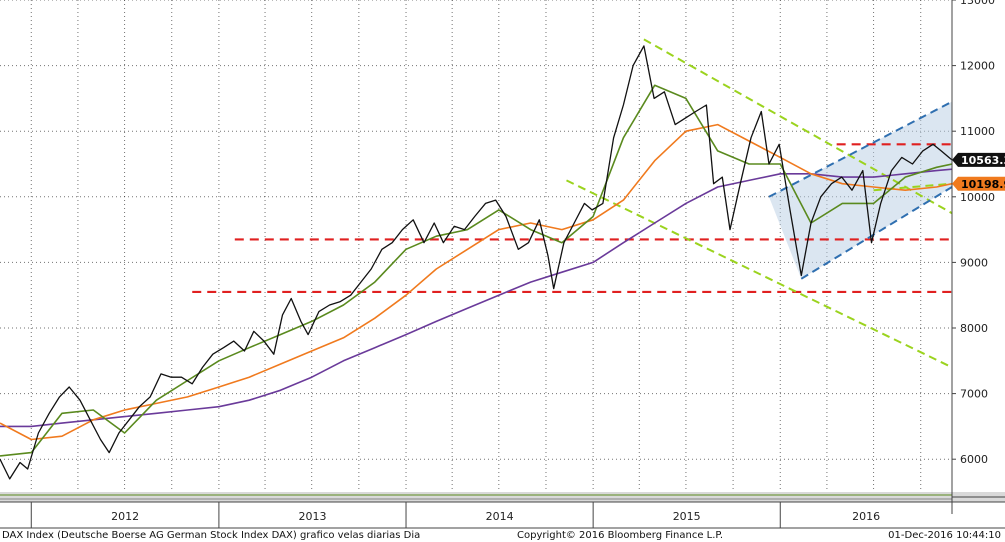  What do you see at coordinates (977, 131) in the screenshot?
I see `y-tick-label: 11000` at bounding box center [977, 131].